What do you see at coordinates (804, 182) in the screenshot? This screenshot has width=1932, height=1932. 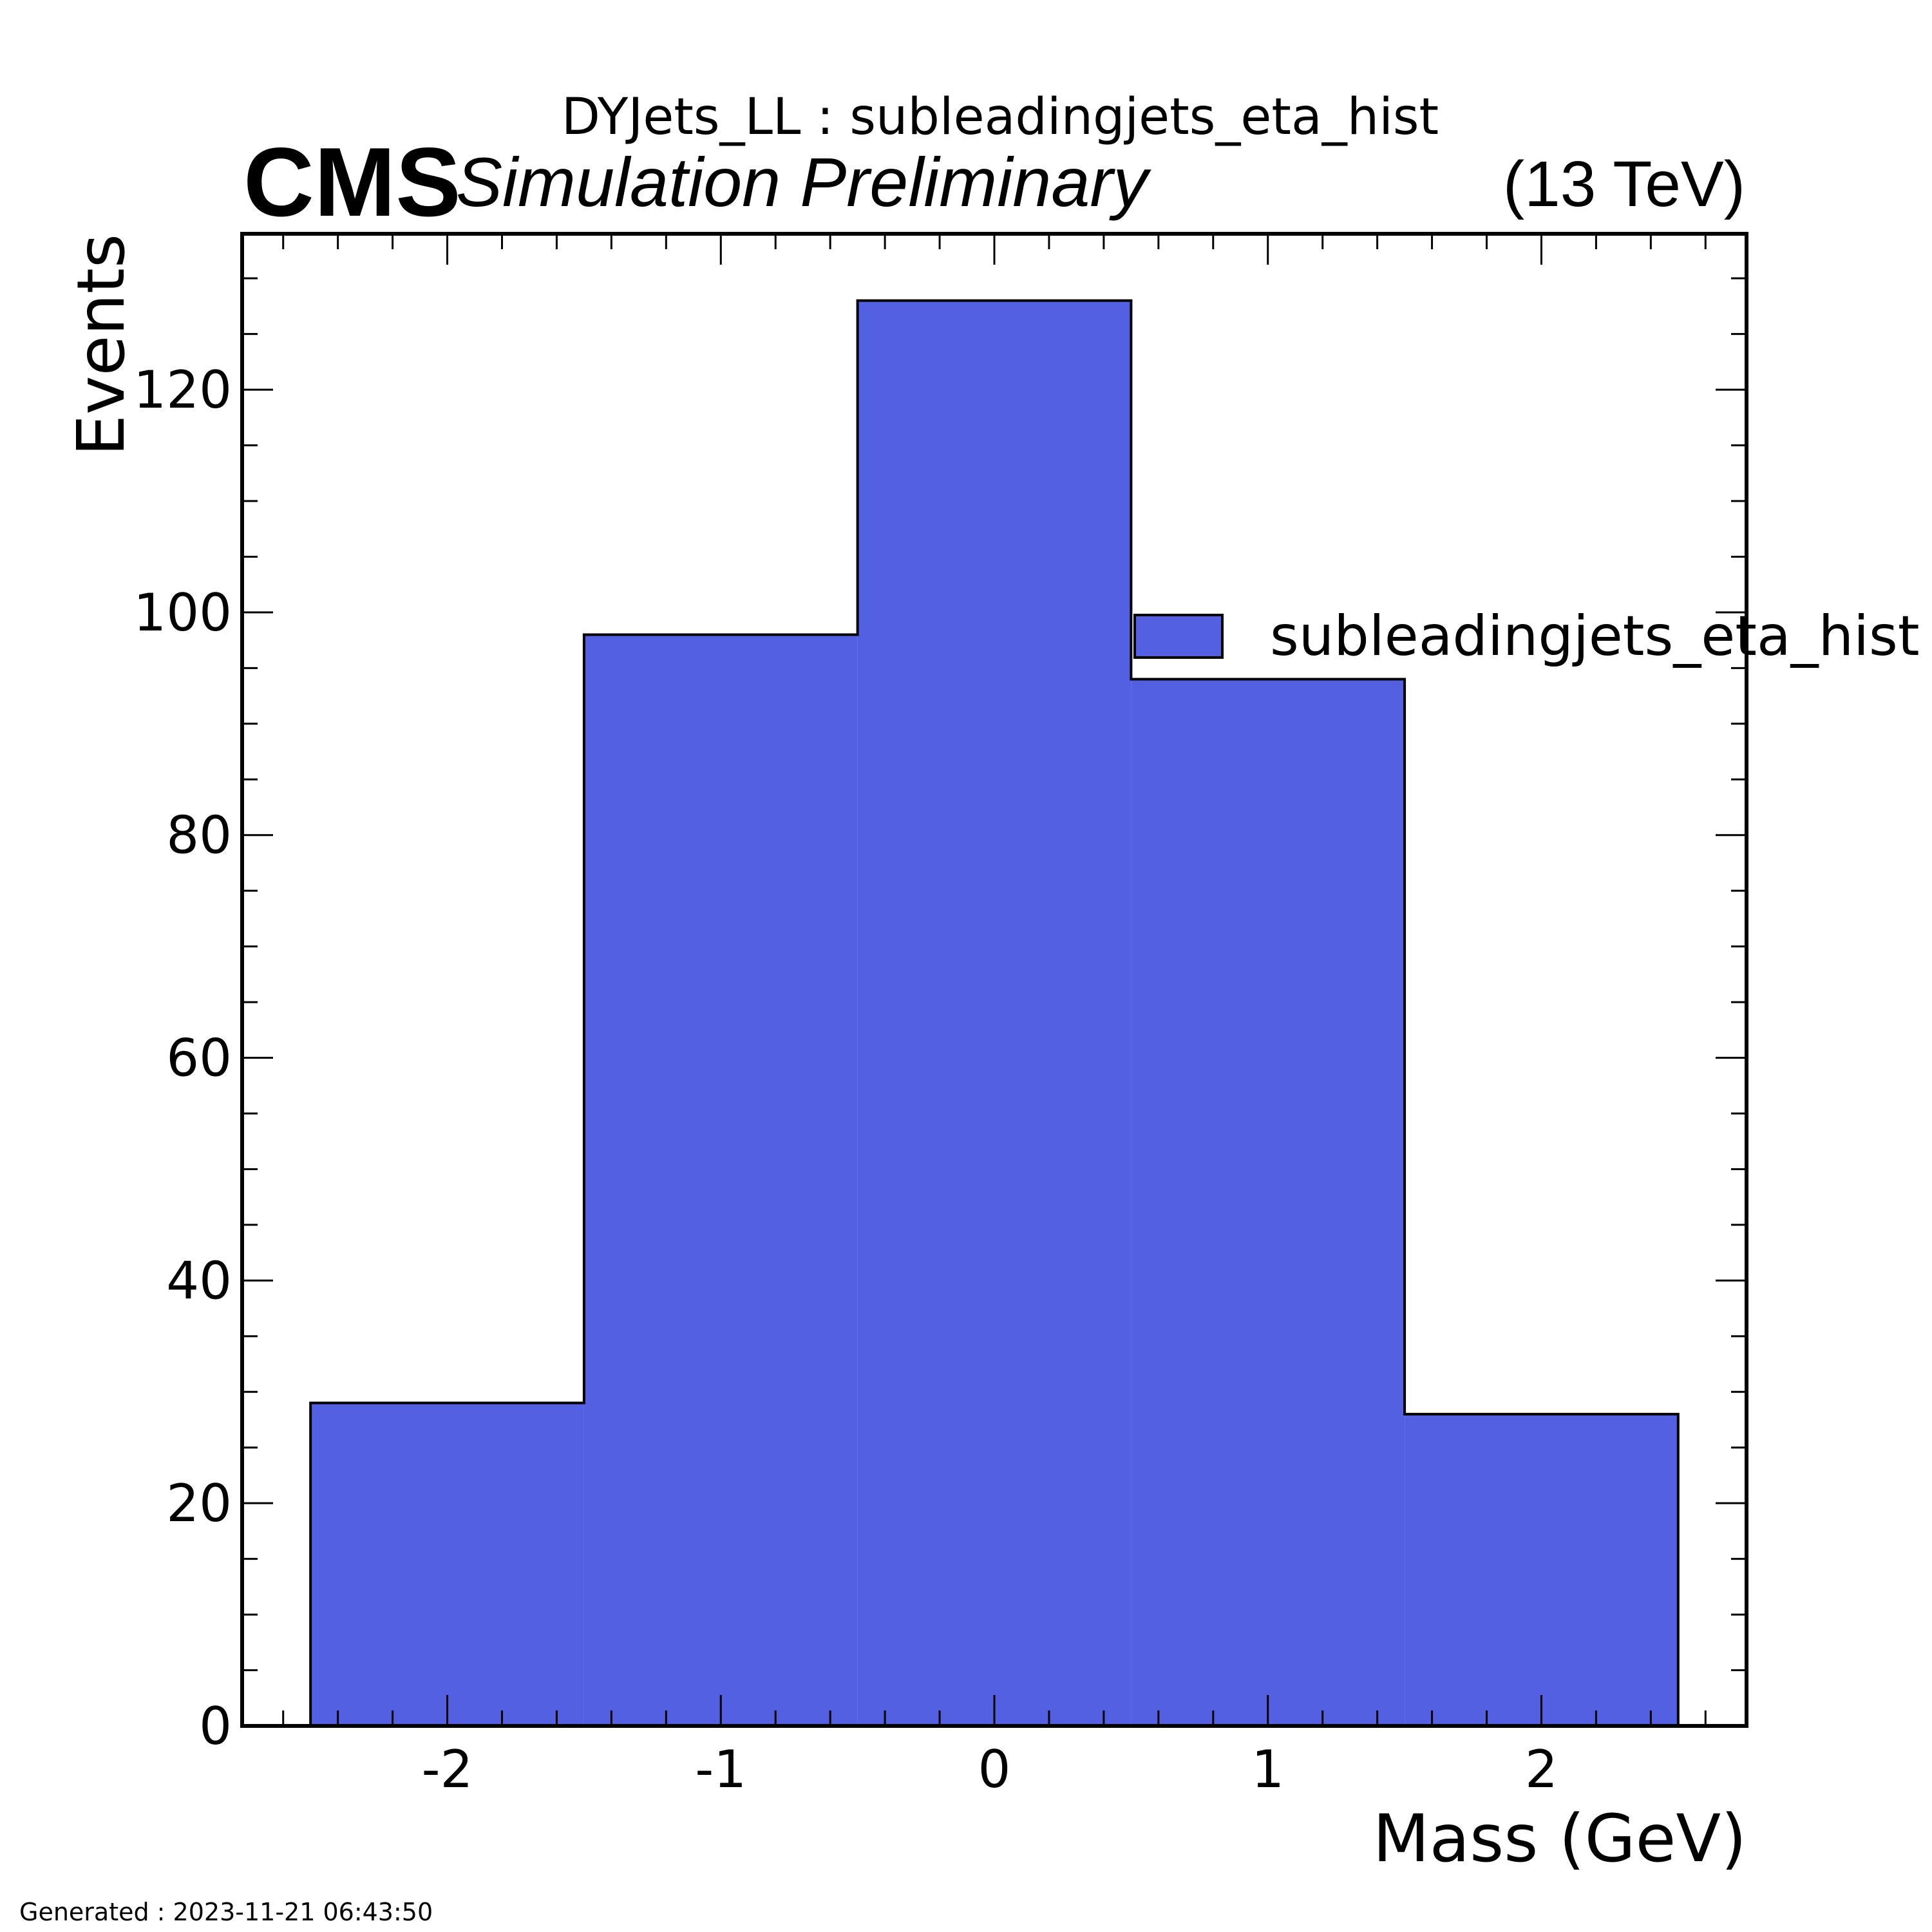 I see `simulation-label: Simulation Preliminary` at bounding box center [804, 182].